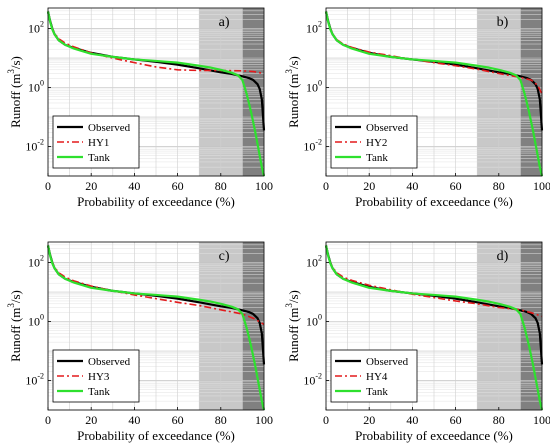  I want to click on panel-0-y-tick-label: 10², so click(36, 28).